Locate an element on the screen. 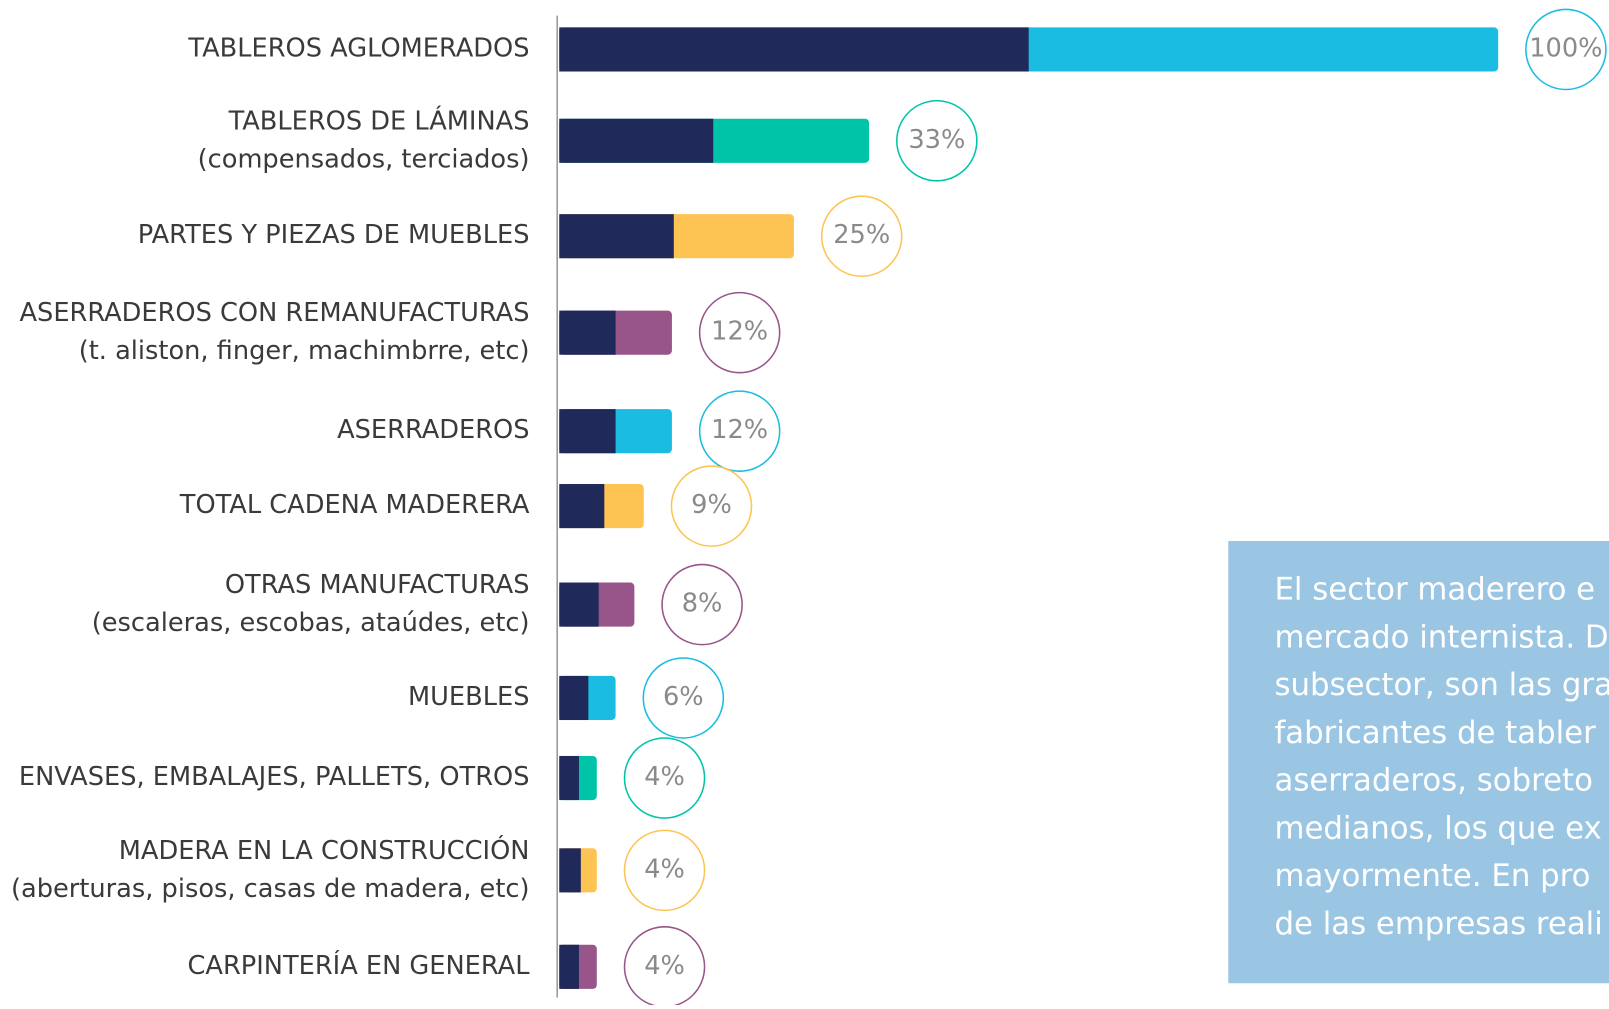 The image size is (1609, 1009). category-label: TOTAL CADENA MADERERA is located at coordinates (354, 505).